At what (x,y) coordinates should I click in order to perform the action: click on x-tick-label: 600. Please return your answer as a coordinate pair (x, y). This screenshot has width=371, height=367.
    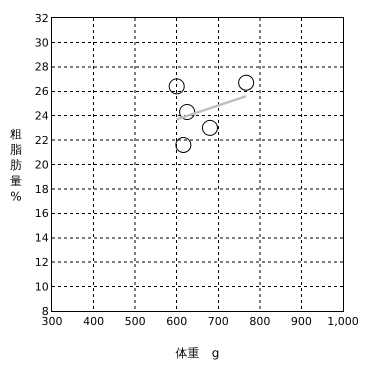
    Looking at the image, I should click on (177, 321).